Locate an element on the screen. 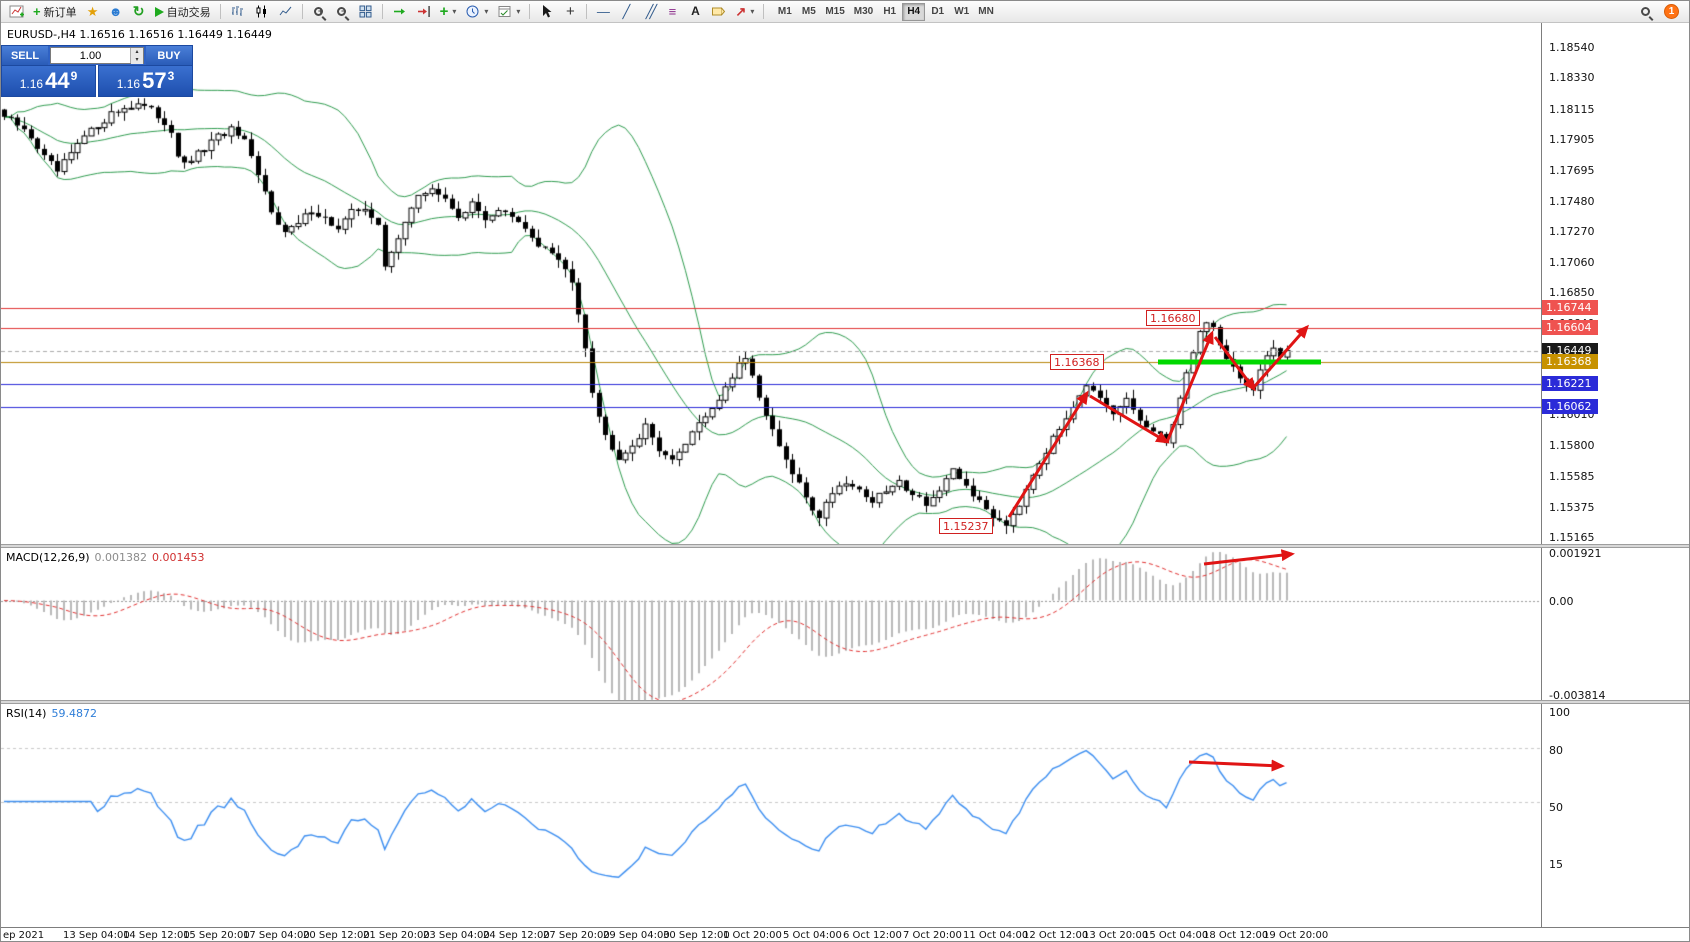  timeframe-h1-button: H1 is located at coordinates (889, 12).